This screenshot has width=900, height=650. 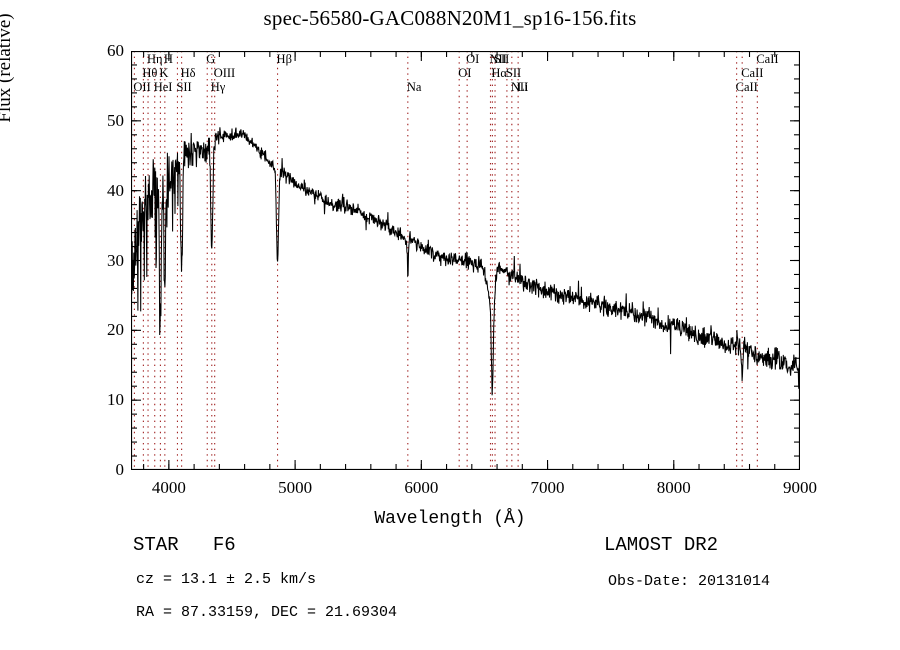 I want to click on x-tick-label: 9000, so click(x=800, y=487).